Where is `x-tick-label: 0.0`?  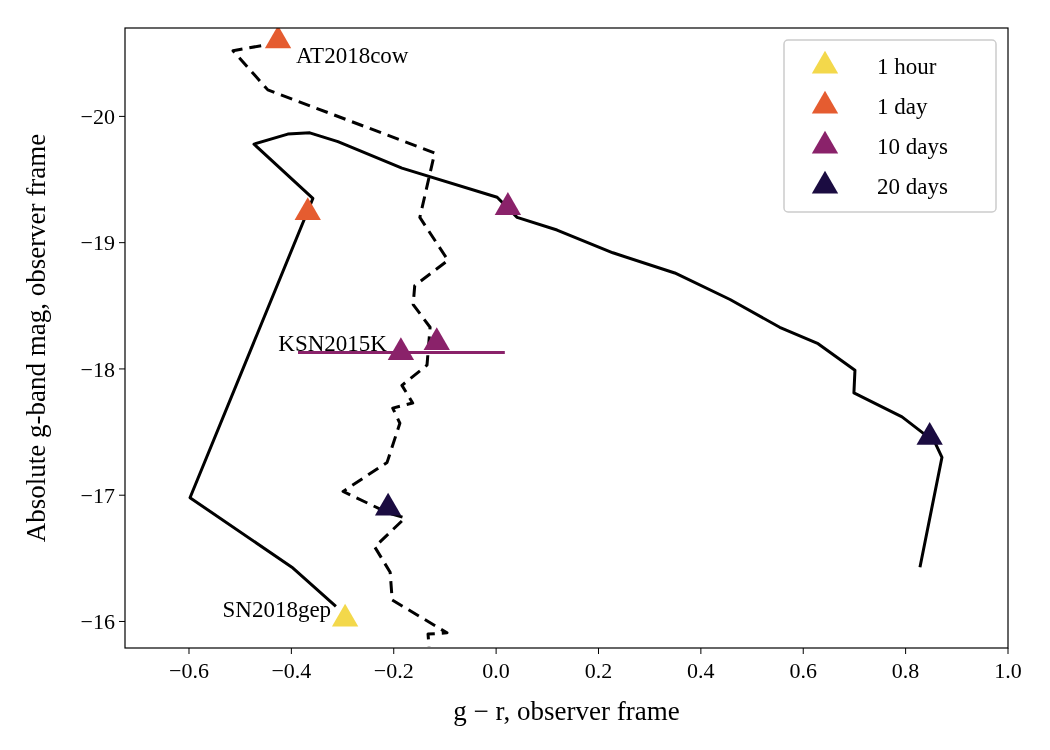
x-tick-label: 0.0 is located at coordinates (496, 670).